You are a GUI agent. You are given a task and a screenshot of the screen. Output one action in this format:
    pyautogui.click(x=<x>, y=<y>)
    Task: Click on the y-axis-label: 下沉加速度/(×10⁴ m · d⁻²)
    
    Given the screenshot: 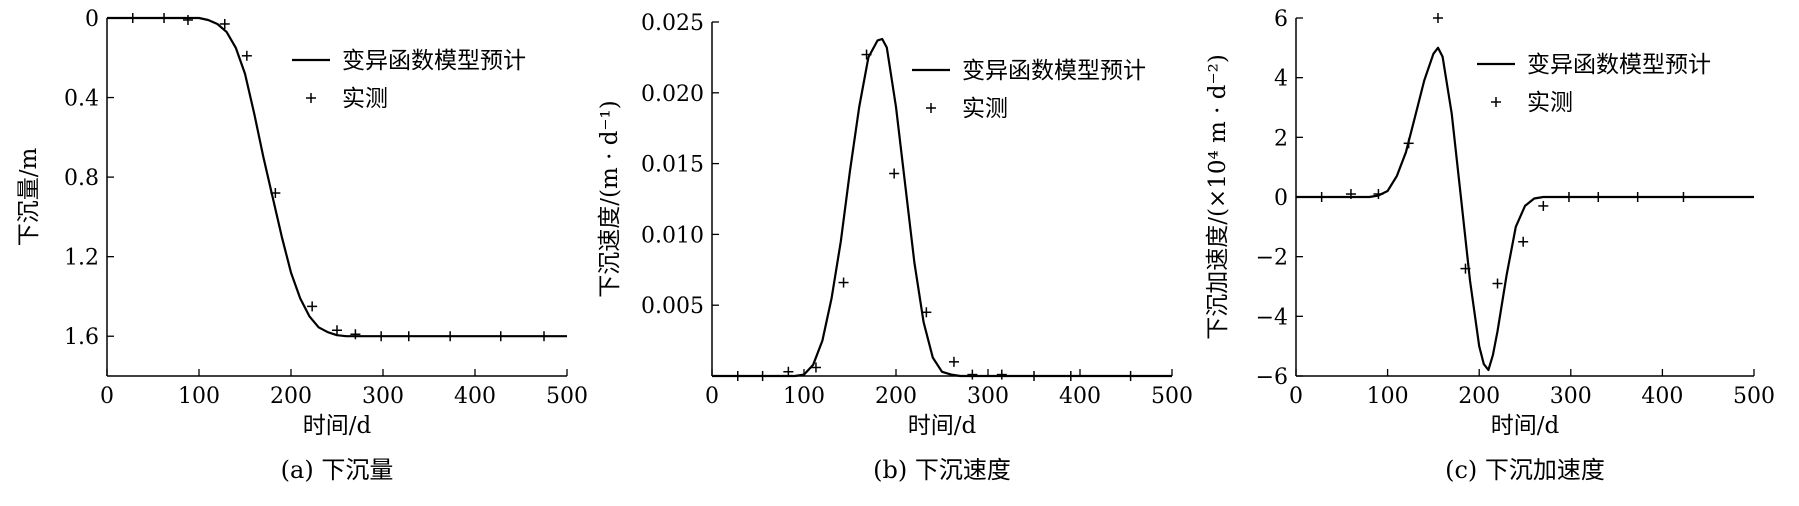 What is the action you would take?
    pyautogui.click(x=1218, y=197)
    